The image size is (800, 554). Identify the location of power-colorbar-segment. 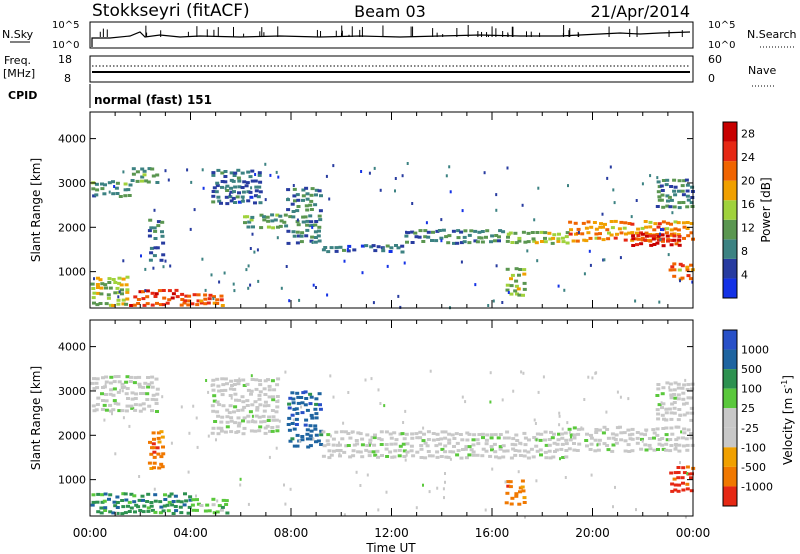
(730, 288).